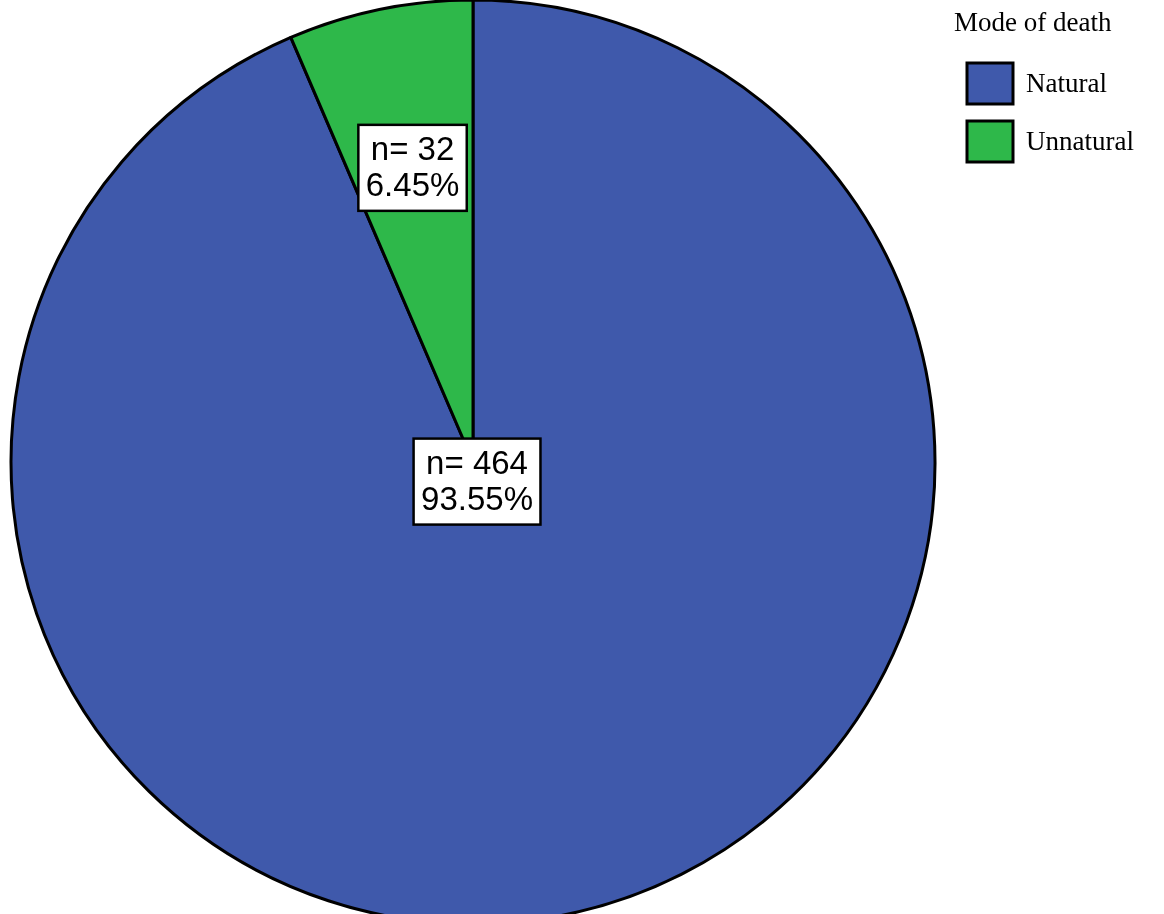  Describe the element at coordinates (412, 166) in the screenshot. I see `data-label: n= 32 6.45%` at that location.